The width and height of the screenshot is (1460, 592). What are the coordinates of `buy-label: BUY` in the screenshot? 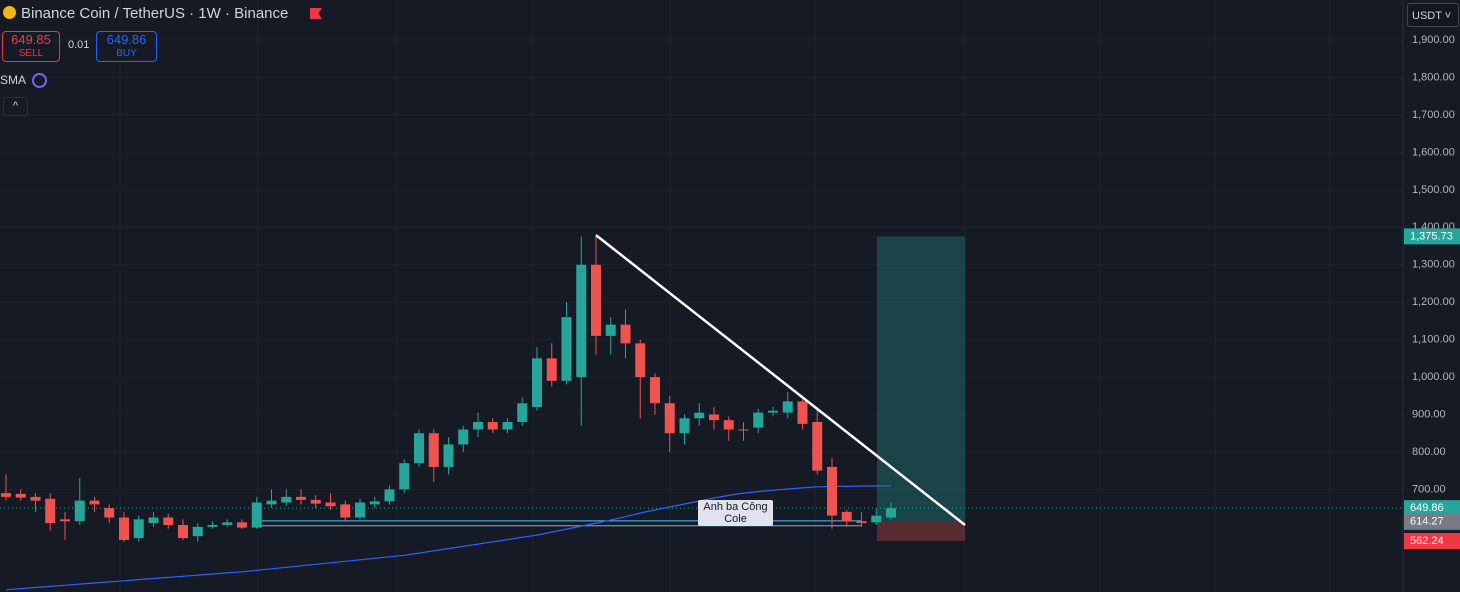 It's located at (126, 53).